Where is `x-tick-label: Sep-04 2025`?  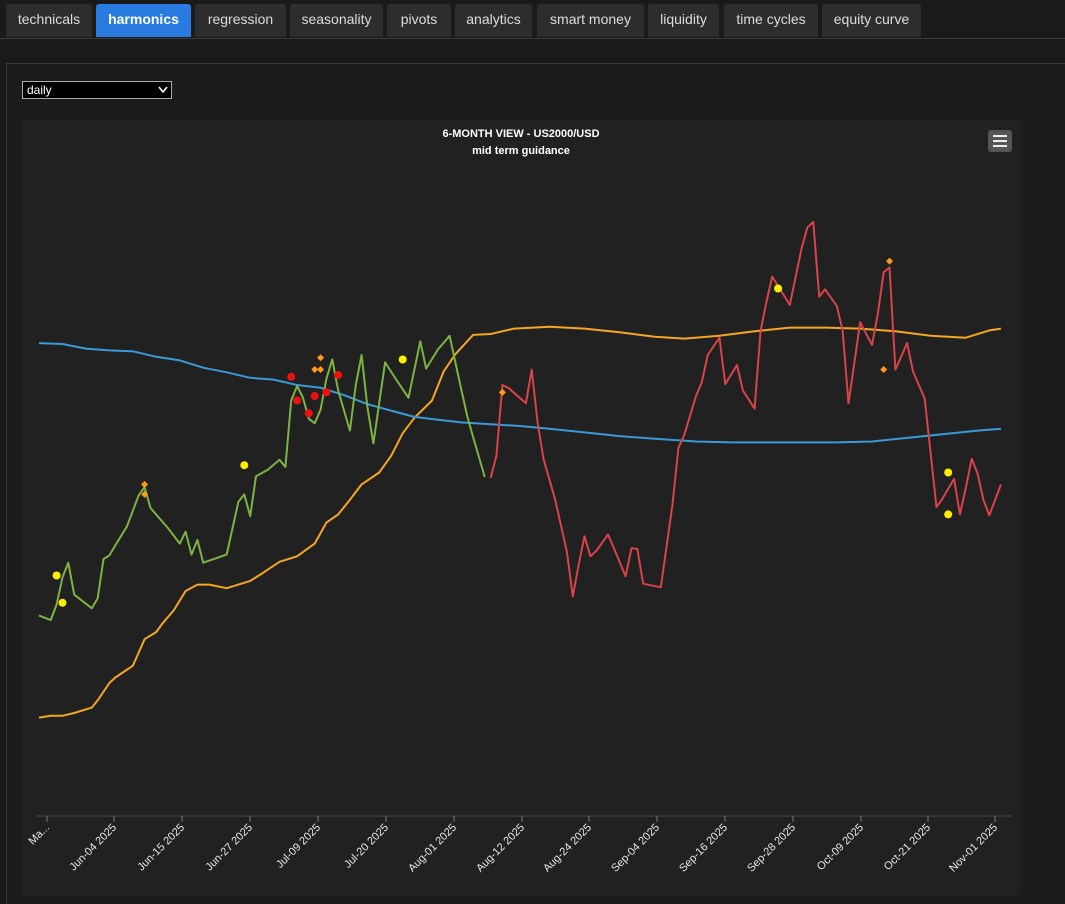 x-tick-label: Sep-04 2025 is located at coordinates (635, 848).